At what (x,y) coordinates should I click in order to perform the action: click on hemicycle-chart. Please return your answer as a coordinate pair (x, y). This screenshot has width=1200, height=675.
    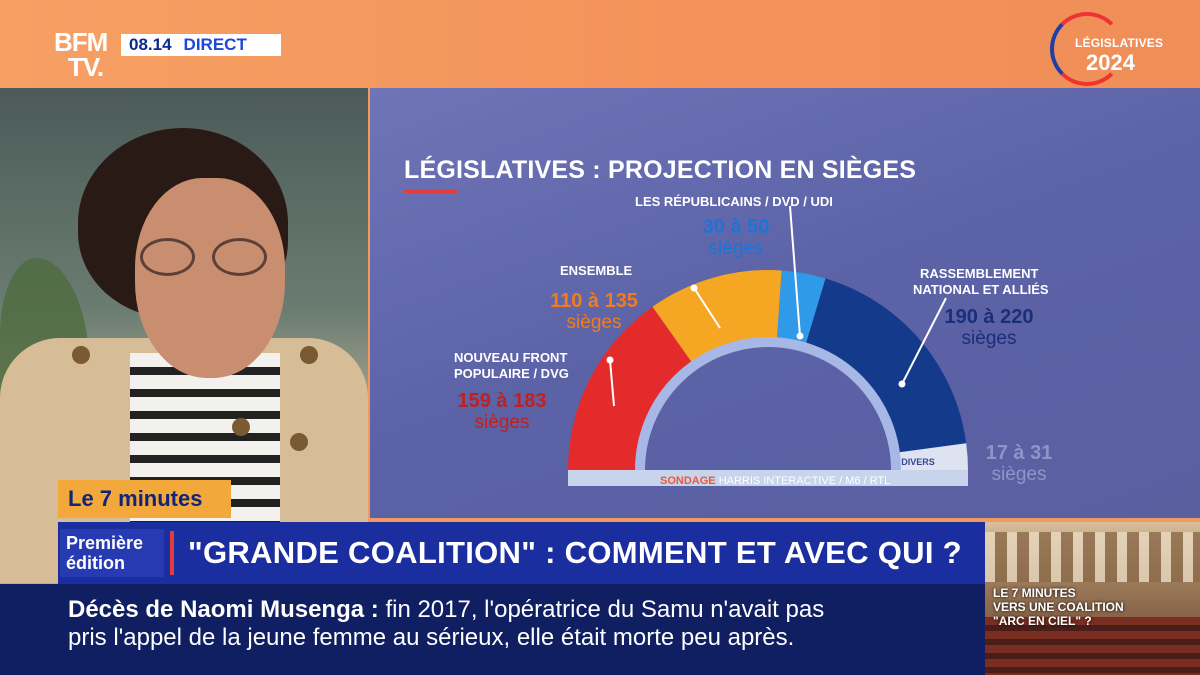
    Looking at the image, I should click on (768, 345).